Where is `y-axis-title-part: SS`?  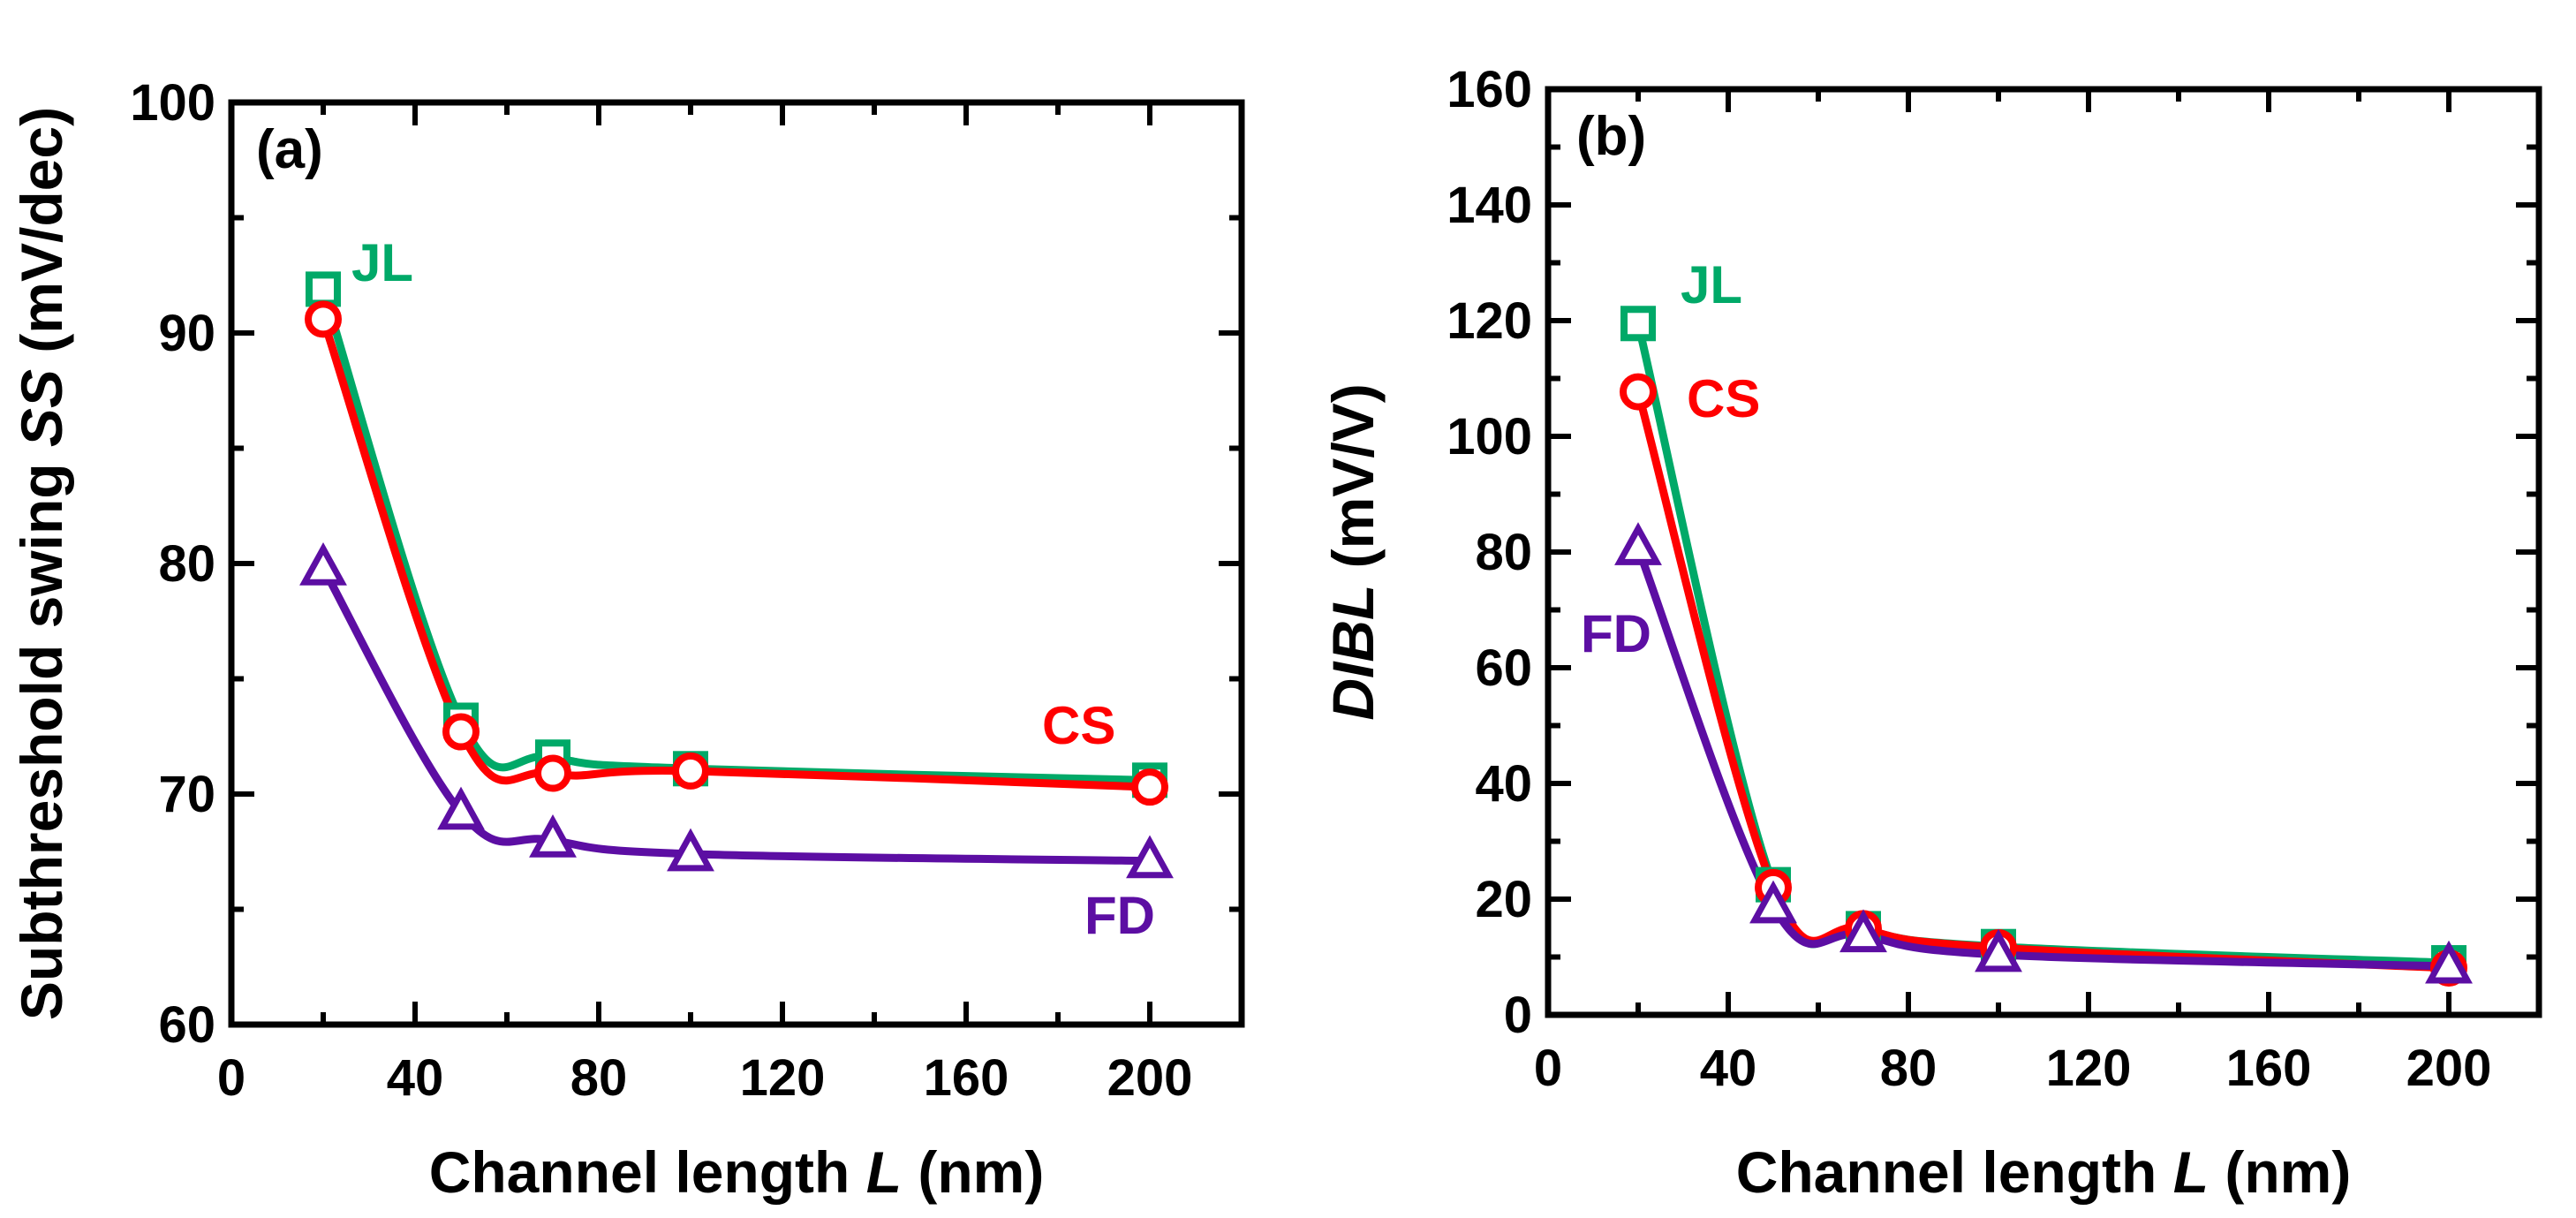 y-axis-title-part: SS is located at coordinates (41, 408).